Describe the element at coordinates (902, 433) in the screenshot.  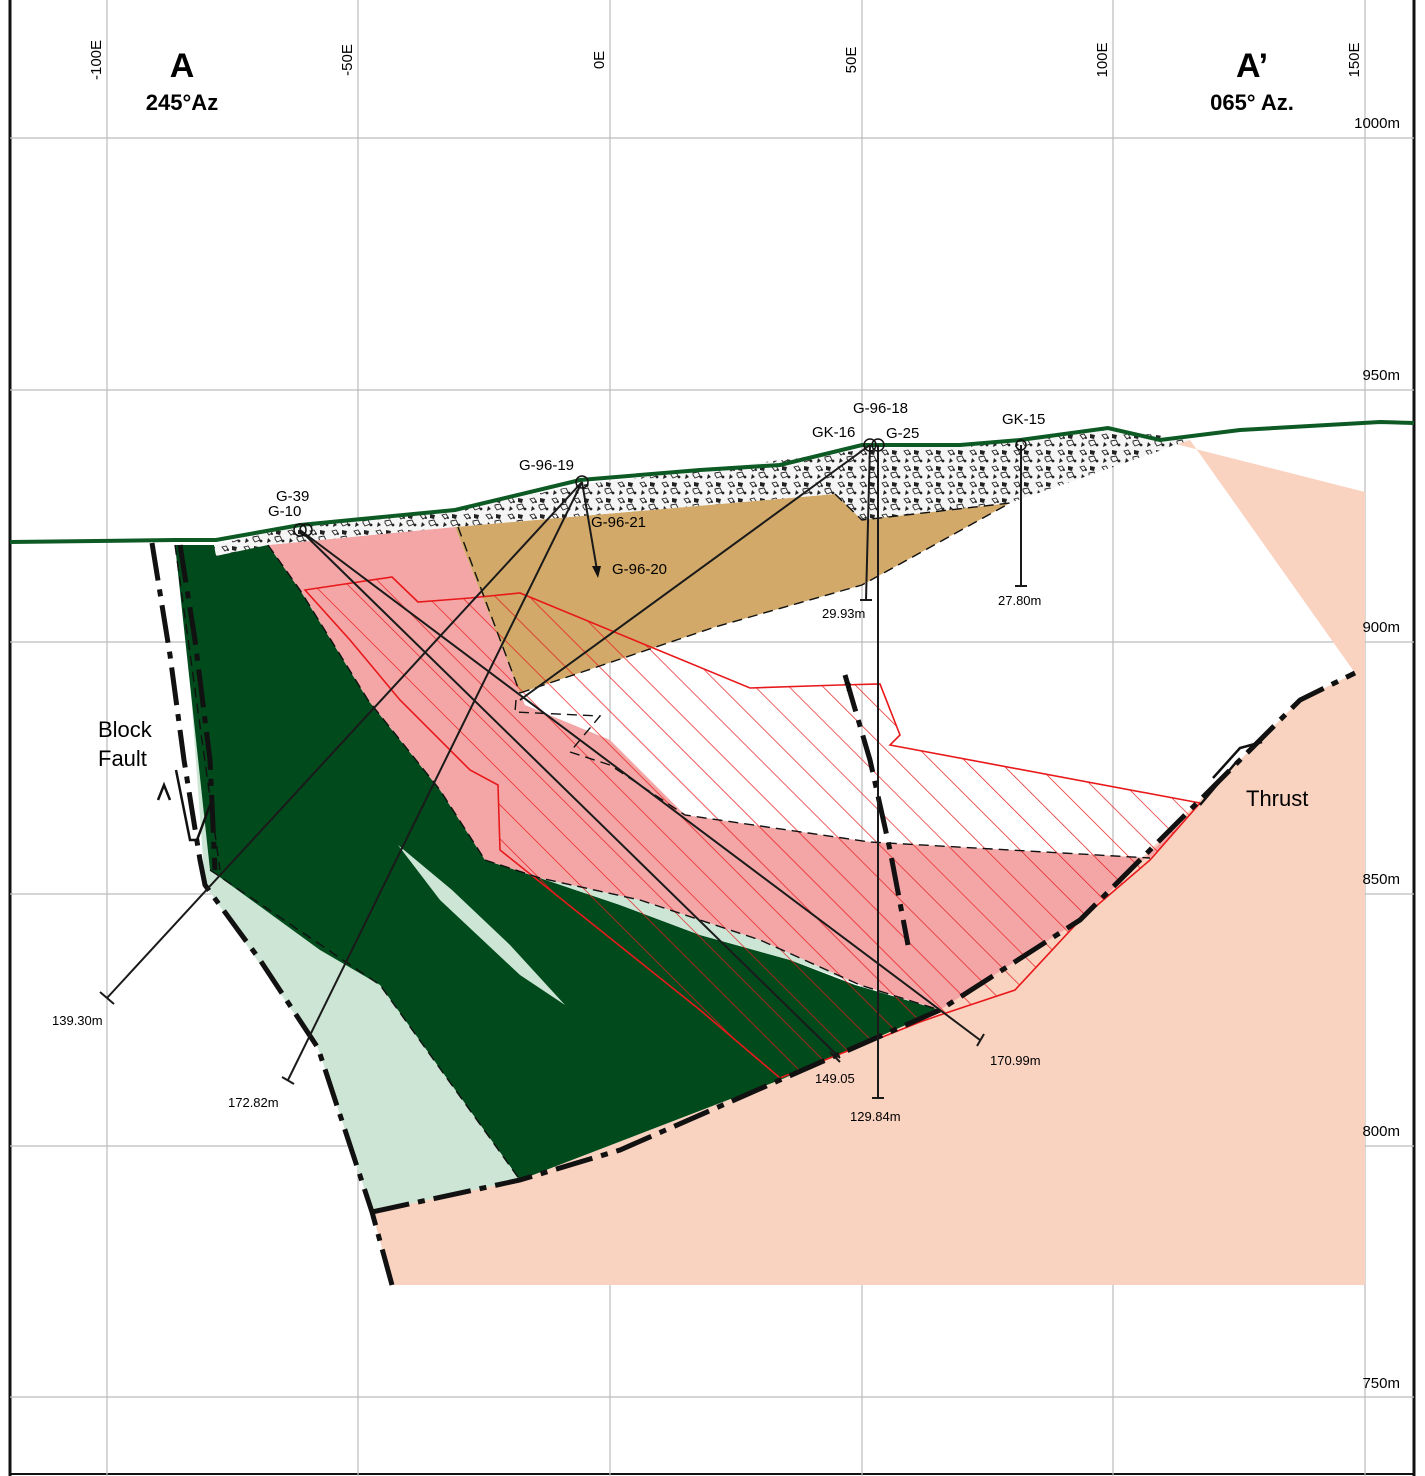
I see `hole-id-g25: G-25` at that location.